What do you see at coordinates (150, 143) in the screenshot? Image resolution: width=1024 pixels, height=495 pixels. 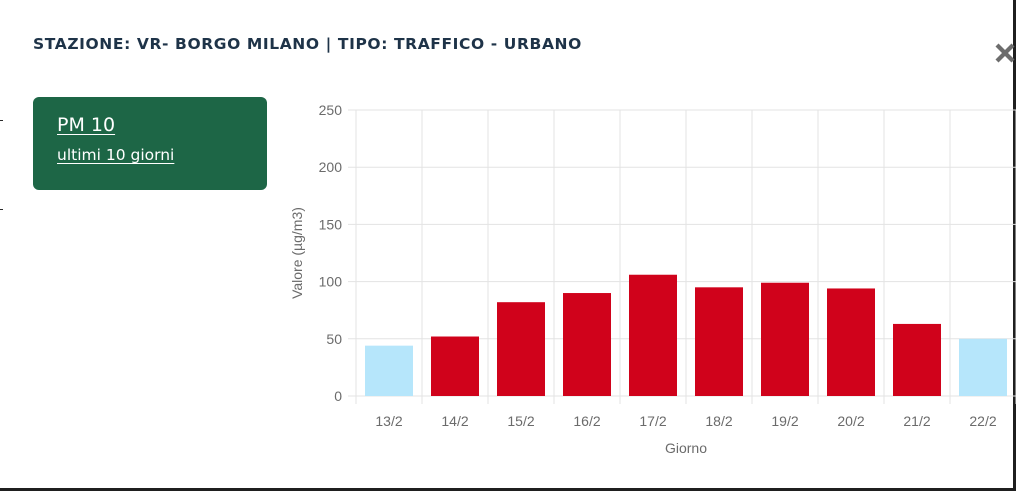 I see `pollutant-card: PM 10 ultimi 10 giorni` at bounding box center [150, 143].